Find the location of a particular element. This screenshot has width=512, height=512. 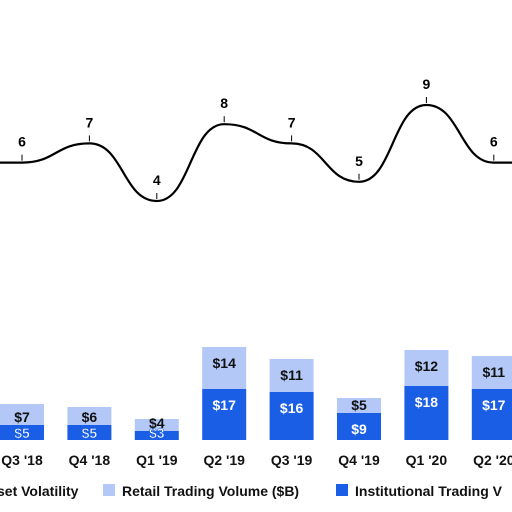

x-tick-label: Q2 '19 is located at coordinates (224, 460).